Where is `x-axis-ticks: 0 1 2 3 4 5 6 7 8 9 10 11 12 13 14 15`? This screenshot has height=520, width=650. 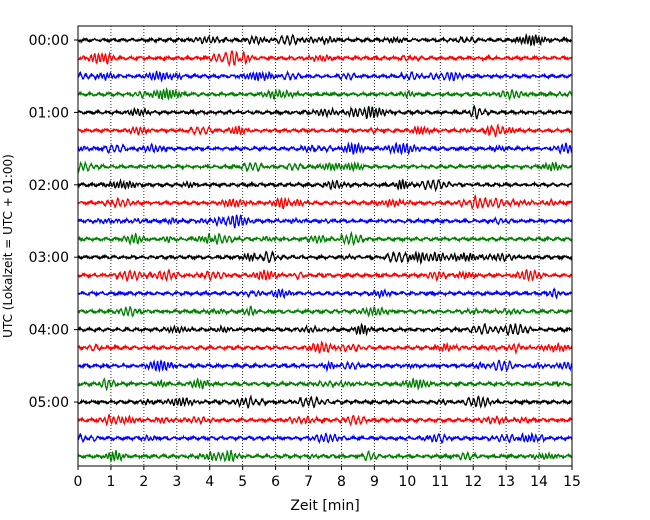
x-axis-ticks: 0 1 2 3 4 5 6 7 8 9 10 11 12 13 14 15 is located at coordinates (327, 478).